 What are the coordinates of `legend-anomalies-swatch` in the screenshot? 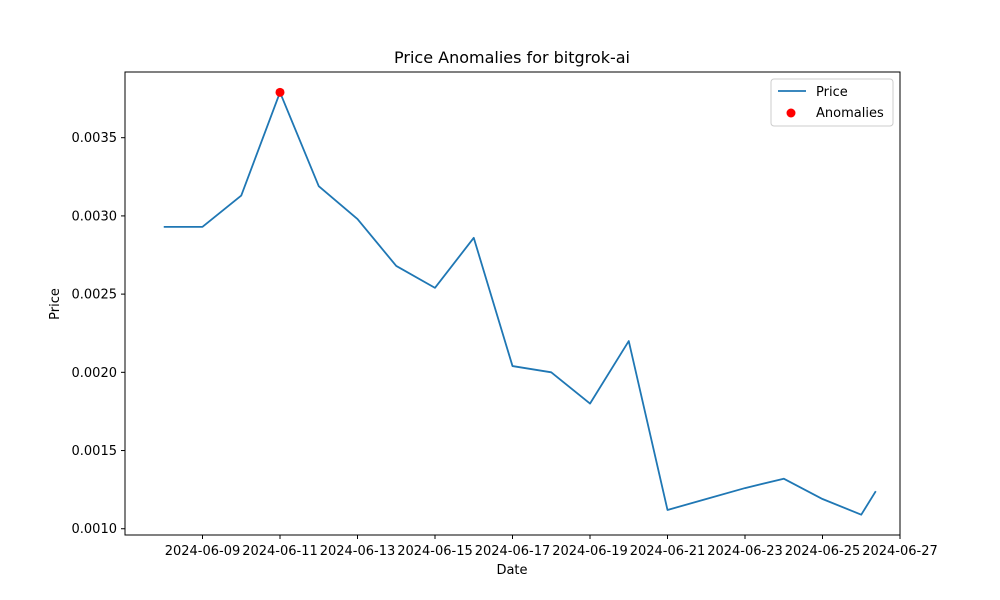 It's located at (791, 113).